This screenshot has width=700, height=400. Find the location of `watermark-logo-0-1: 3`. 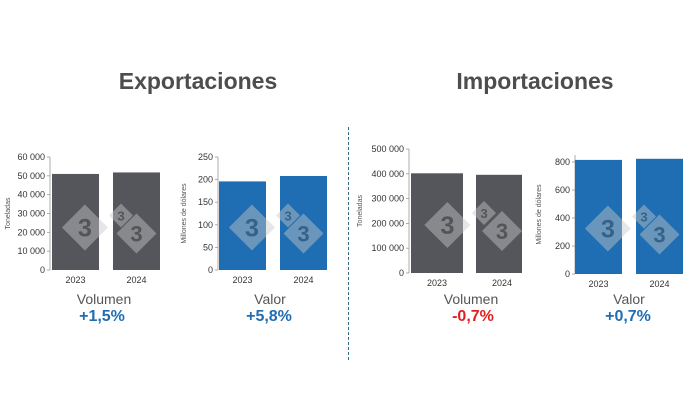

watermark-logo-0-1: 3 is located at coordinates (121, 215).